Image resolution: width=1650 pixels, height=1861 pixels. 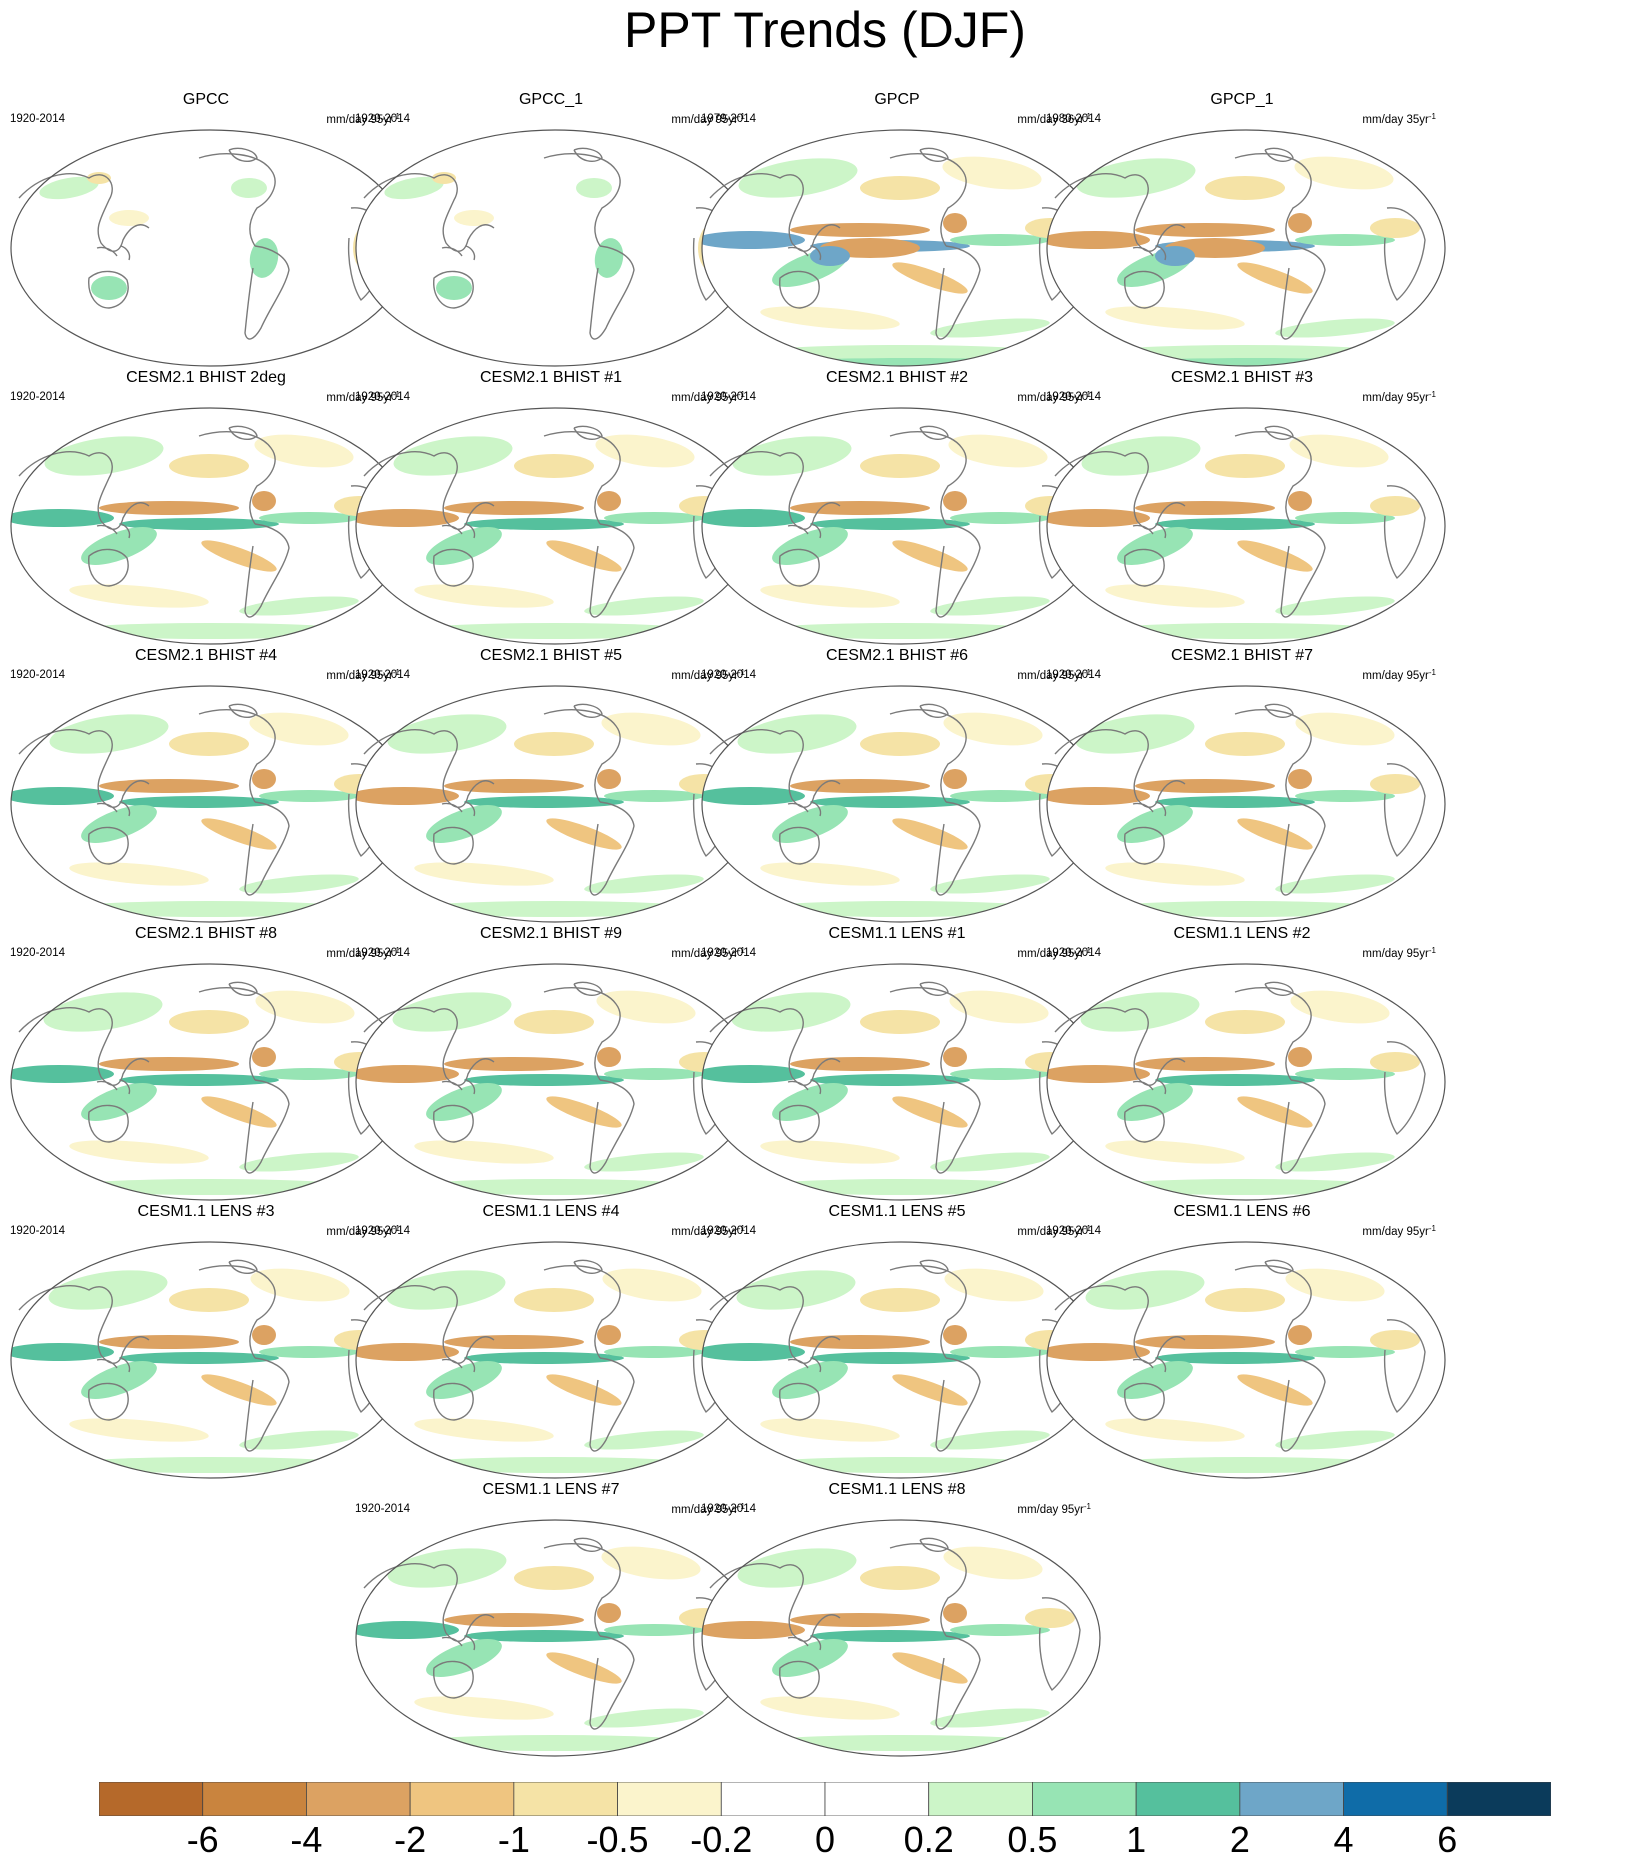 I want to click on panel-title: GPCC, so click(x=206, y=99).